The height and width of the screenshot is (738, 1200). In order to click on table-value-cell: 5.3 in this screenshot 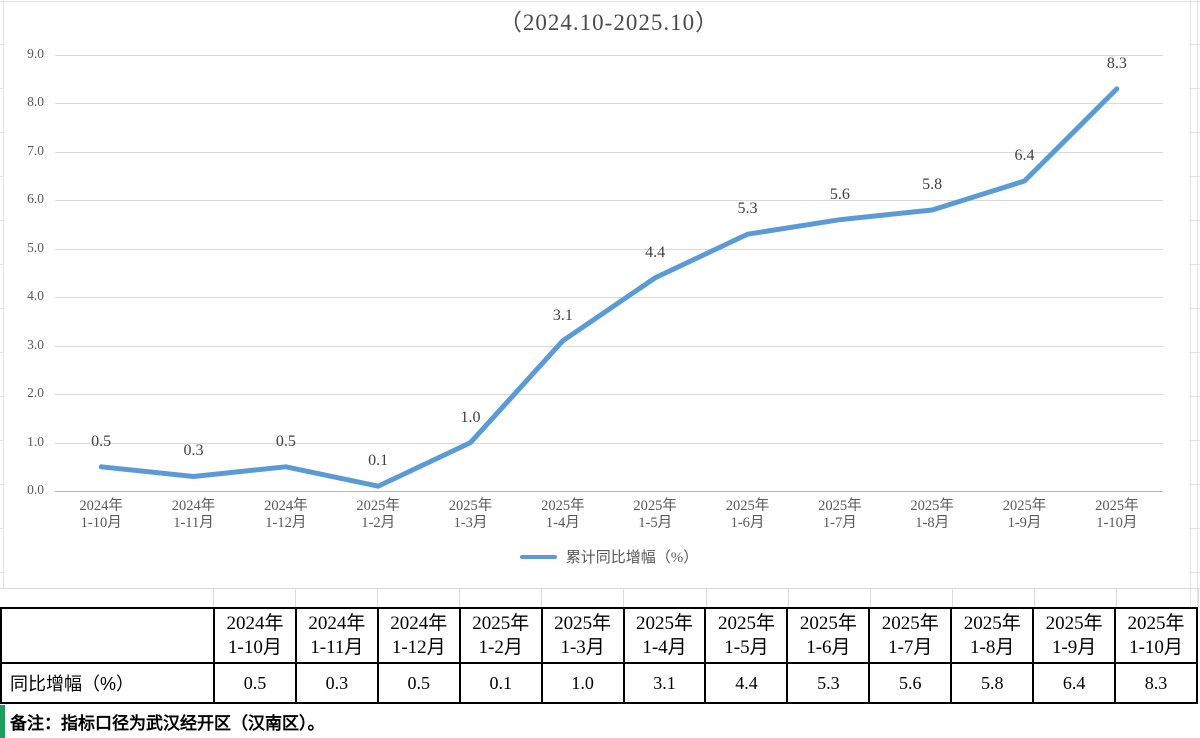, I will do `click(829, 684)`.